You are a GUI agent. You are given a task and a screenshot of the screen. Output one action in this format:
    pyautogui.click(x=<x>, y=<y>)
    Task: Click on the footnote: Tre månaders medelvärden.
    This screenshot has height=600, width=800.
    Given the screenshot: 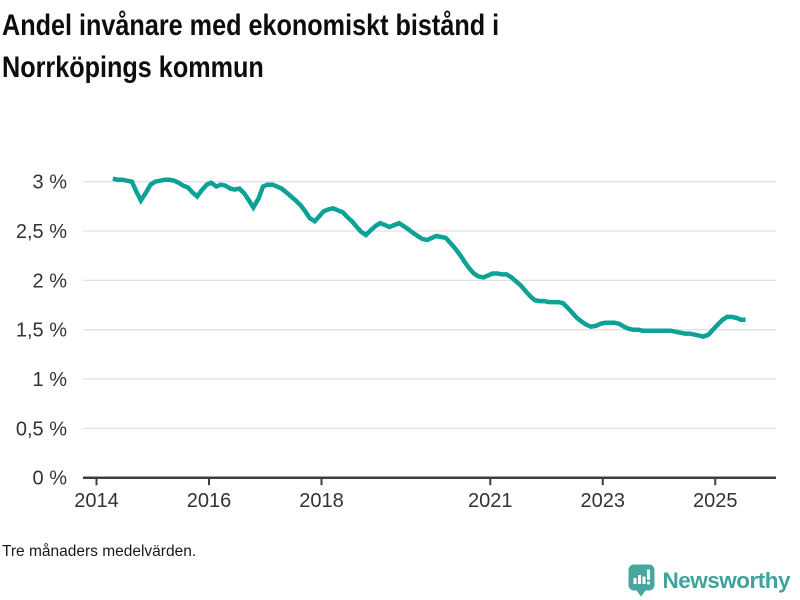 What is the action you would take?
    pyautogui.click(x=99, y=551)
    